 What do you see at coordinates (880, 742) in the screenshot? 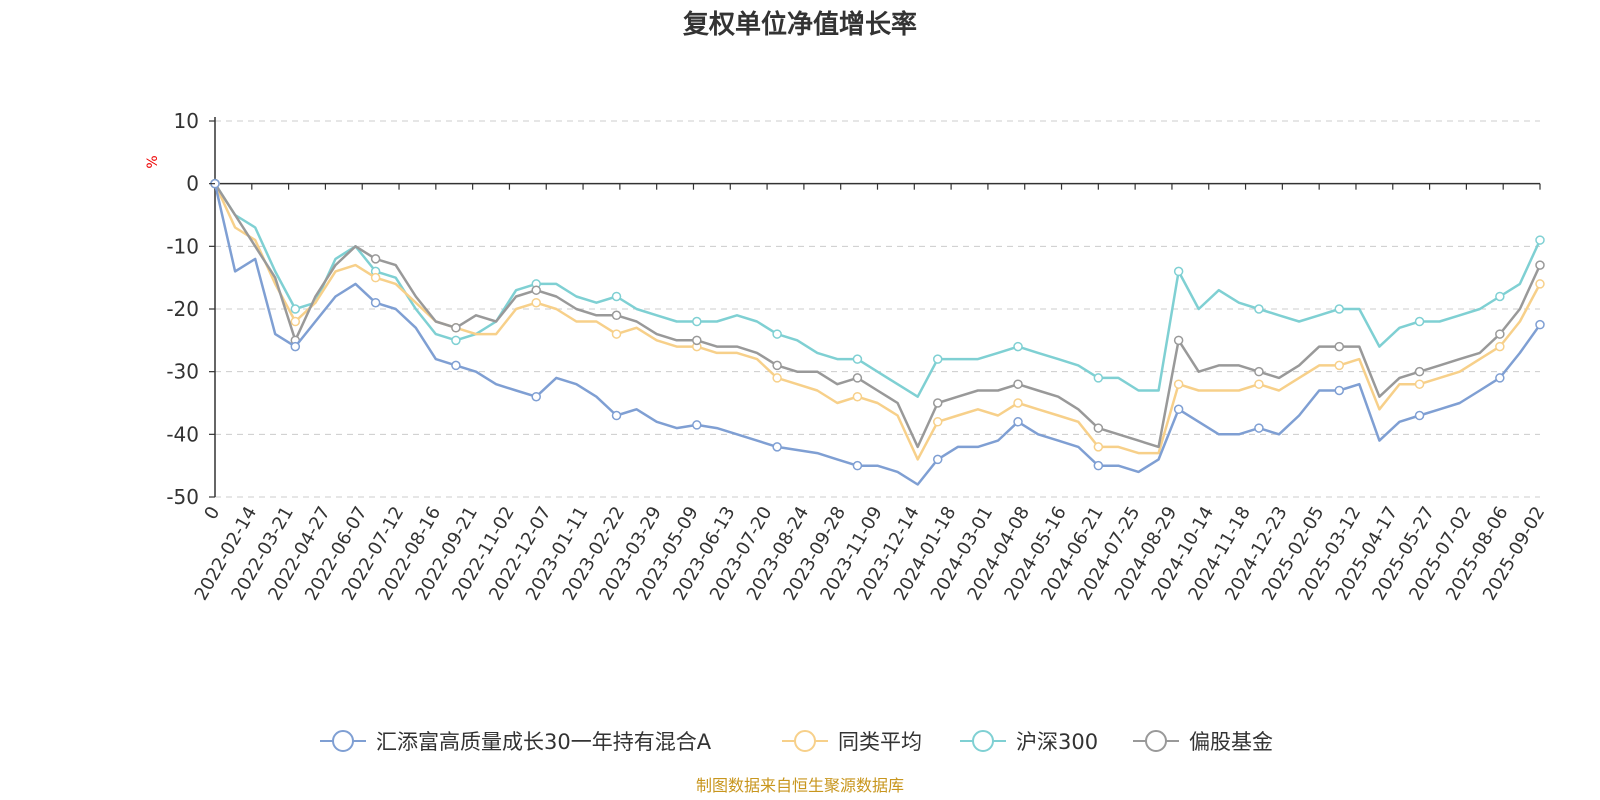
I see `legend-label: 同类平均` at bounding box center [880, 742].